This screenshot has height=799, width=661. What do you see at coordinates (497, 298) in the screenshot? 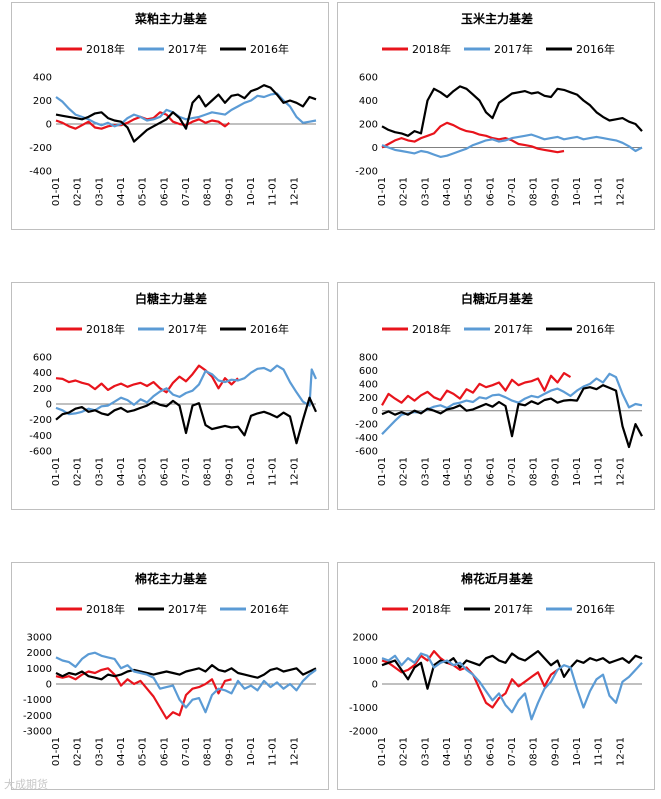
I see `chart-title: 白糖近月基差` at bounding box center [497, 298].